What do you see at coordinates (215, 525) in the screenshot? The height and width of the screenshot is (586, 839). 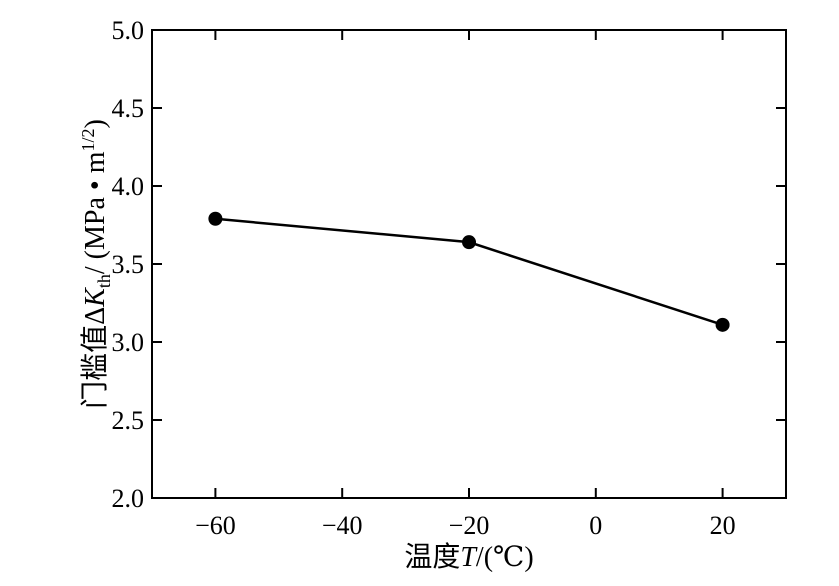 I see `x-tick-label: −60` at bounding box center [215, 525].